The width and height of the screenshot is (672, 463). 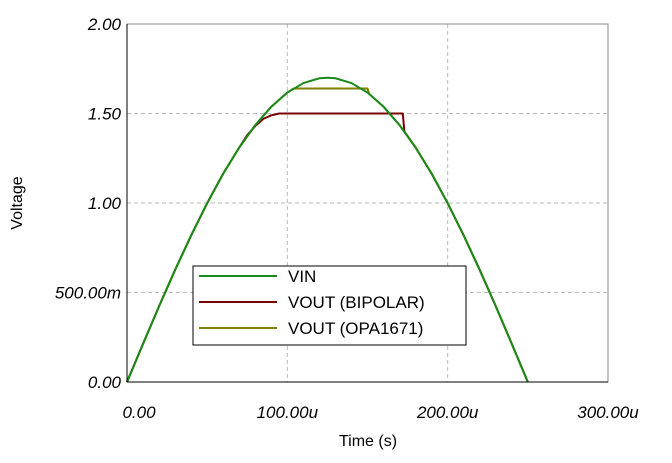 I want to click on x-tick-label: 300.00u, so click(x=608, y=412).